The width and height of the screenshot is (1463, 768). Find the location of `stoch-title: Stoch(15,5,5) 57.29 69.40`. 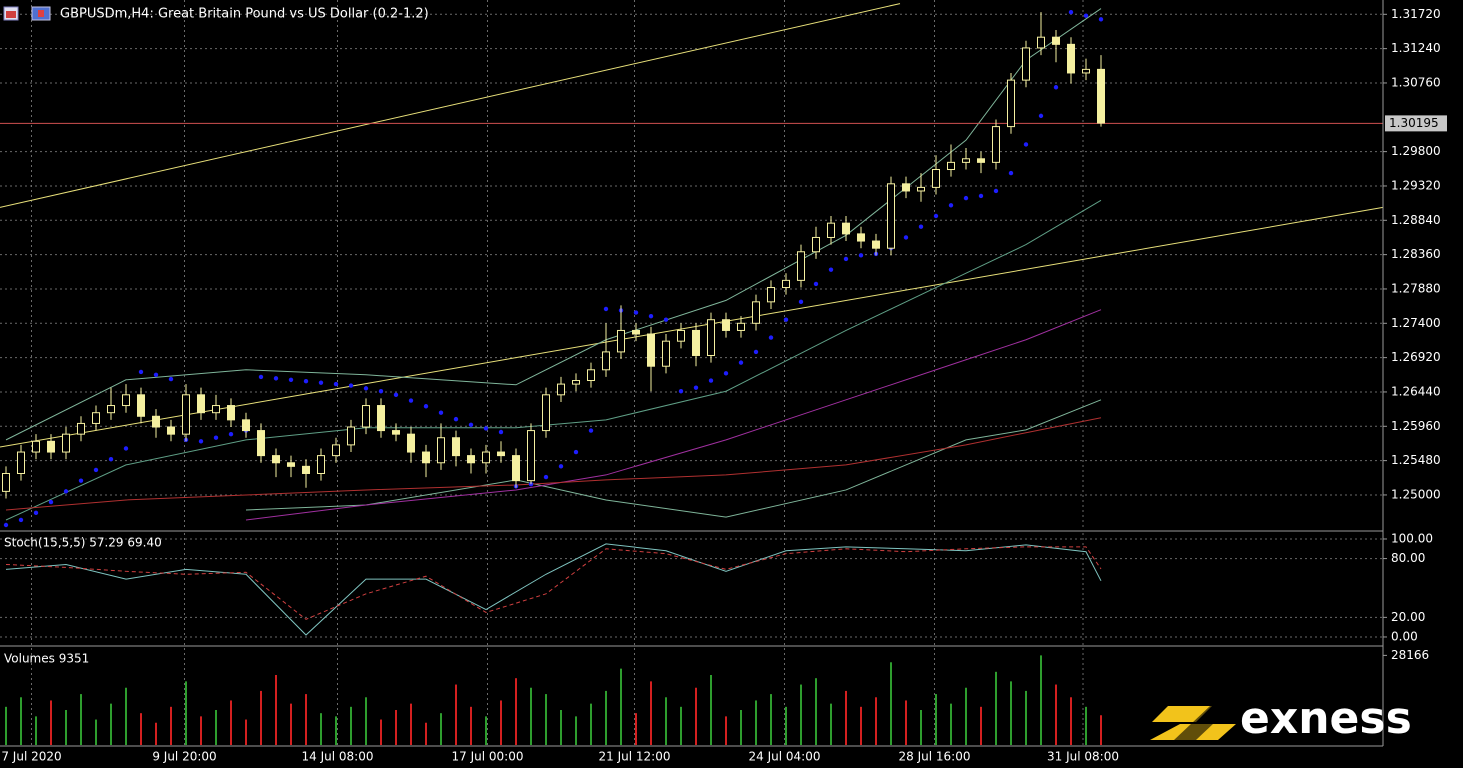

stoch-title: Stoch(15,5,5) 57.29 69.40 is located at coordinates (83, 543).